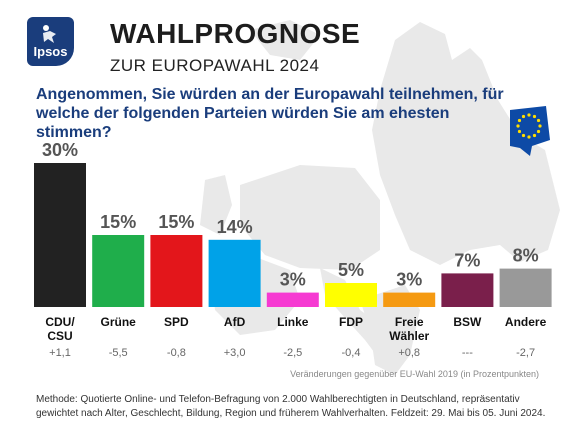  I want to click on party-label-andere: Andere, so click(526, 322).